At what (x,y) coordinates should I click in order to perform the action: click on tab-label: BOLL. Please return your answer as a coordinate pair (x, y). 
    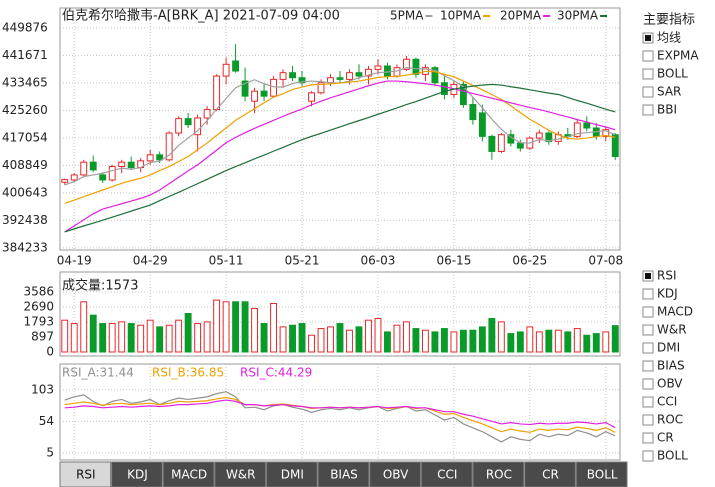
    Looking at the image, I should click on (602, 475).